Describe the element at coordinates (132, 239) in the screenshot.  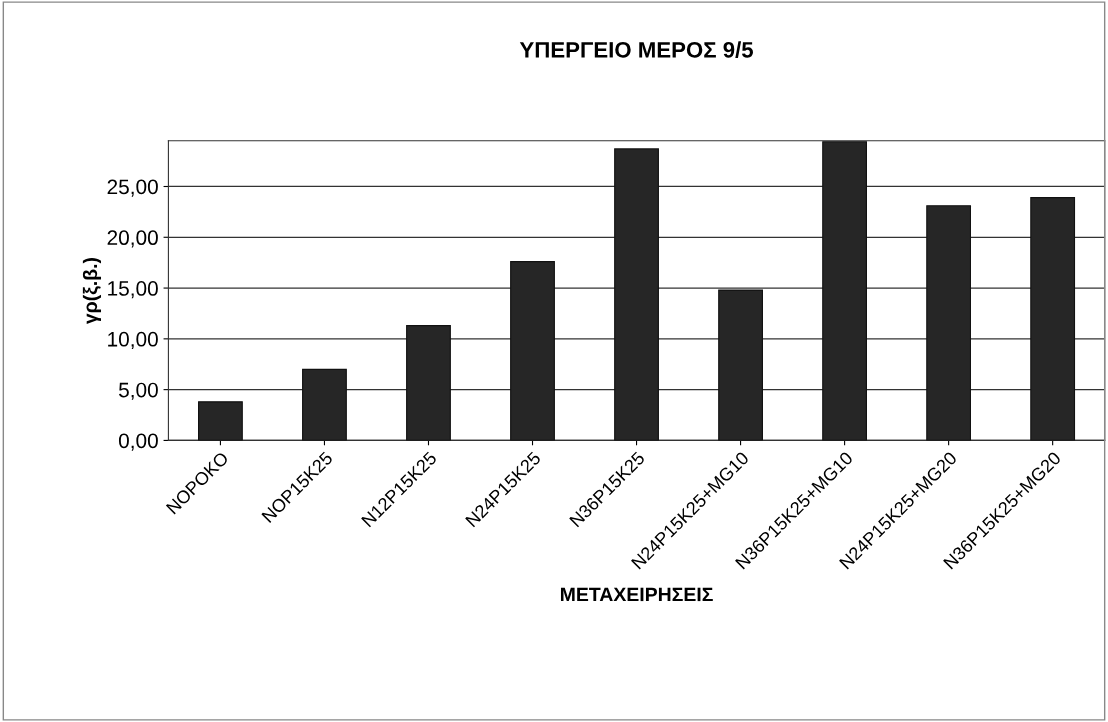
I see `y-tick-label: 20,00` at that location.